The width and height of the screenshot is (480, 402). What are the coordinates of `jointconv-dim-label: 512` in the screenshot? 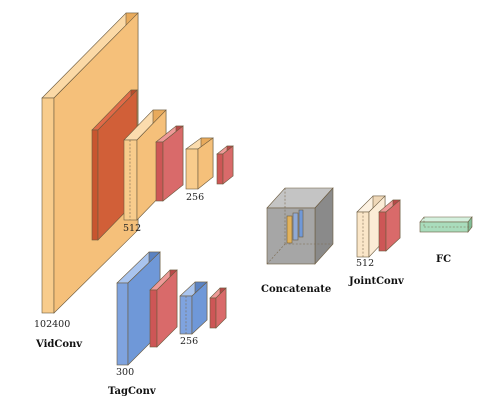 It's located at (365, 263).